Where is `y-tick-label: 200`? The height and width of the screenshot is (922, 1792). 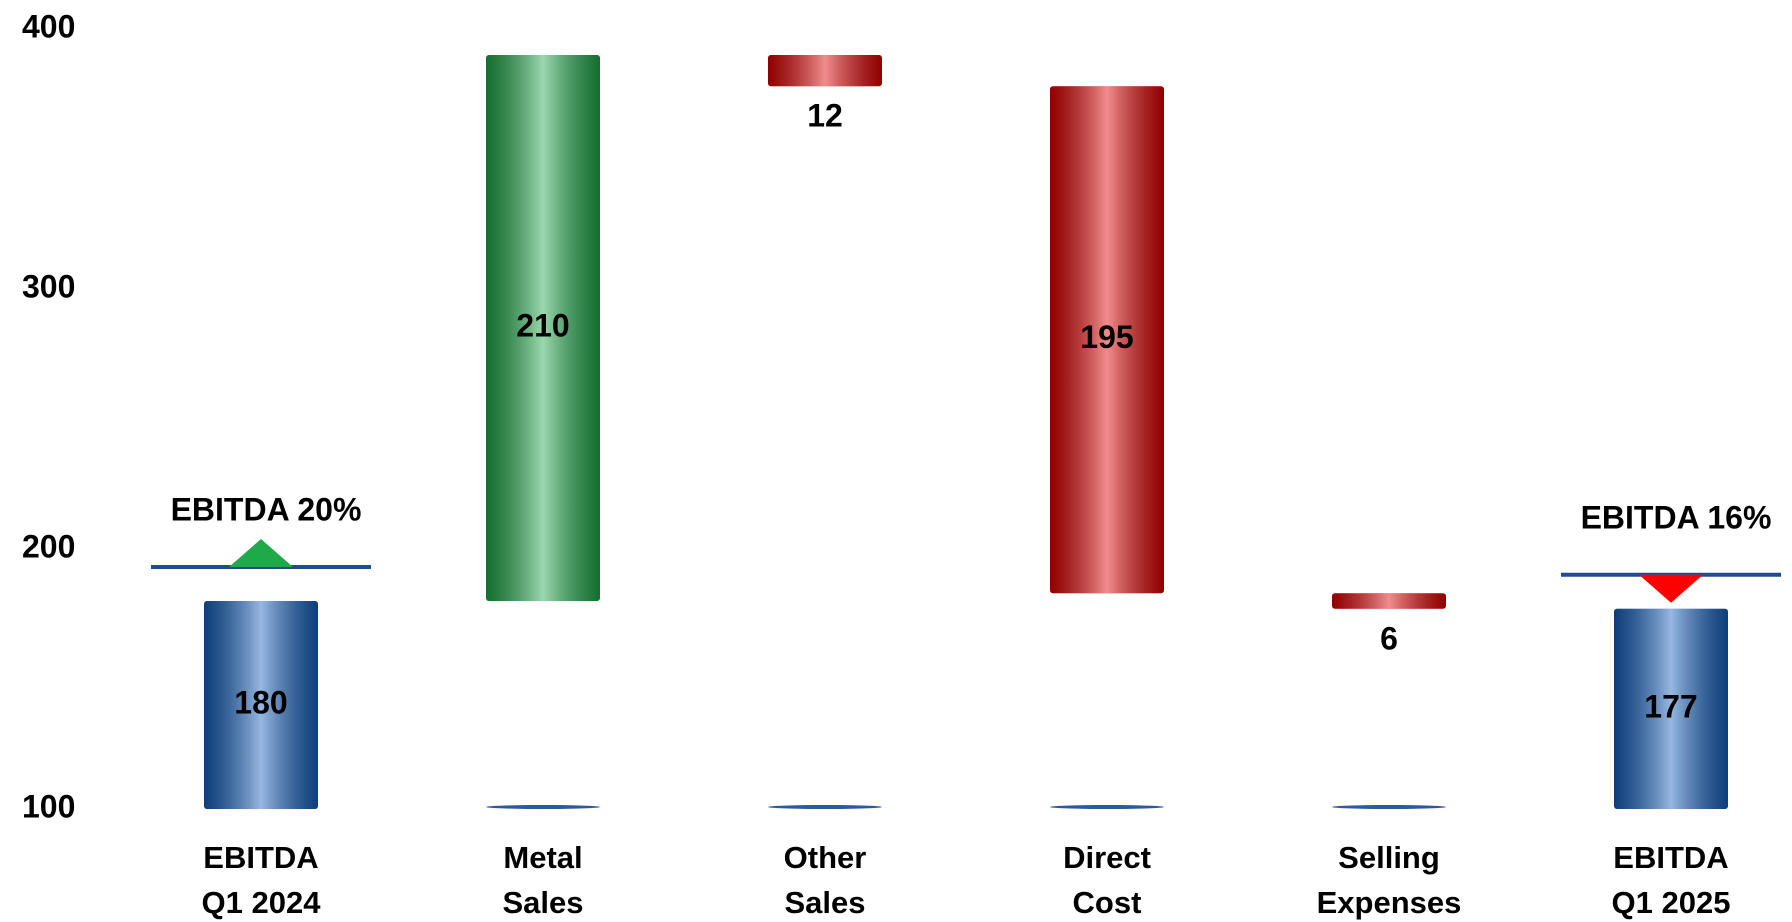
y-tick-label: 200 is located at coordinates (48, 546).